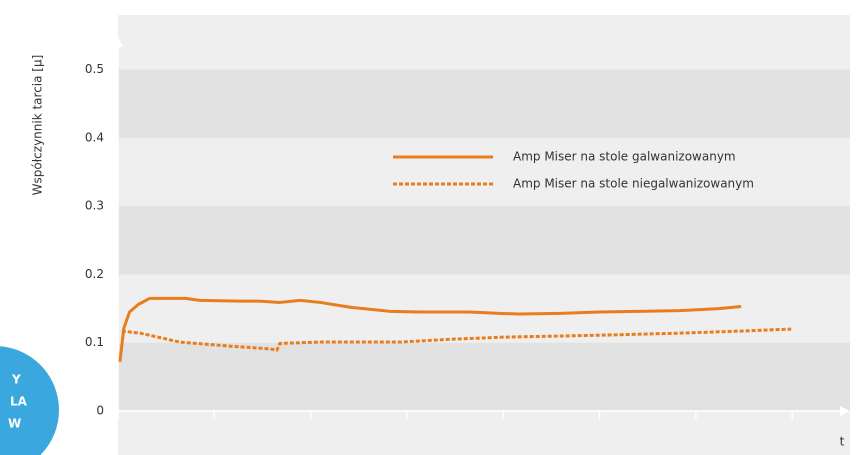 Image resolution: width=858 pixels, height=455 pixels. What do you see at coordinates (845, 411) in the screenshot?
I see `x-axis-arrow` at bounding box center [845, 411].